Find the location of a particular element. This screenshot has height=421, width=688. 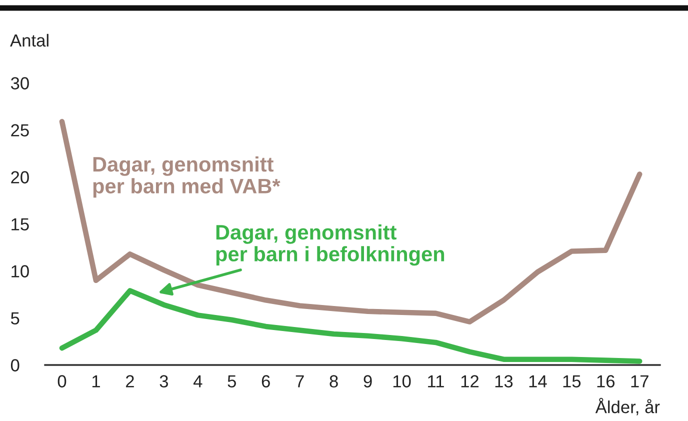

x-tick-label: 12 is located at coordinates (470, 381).